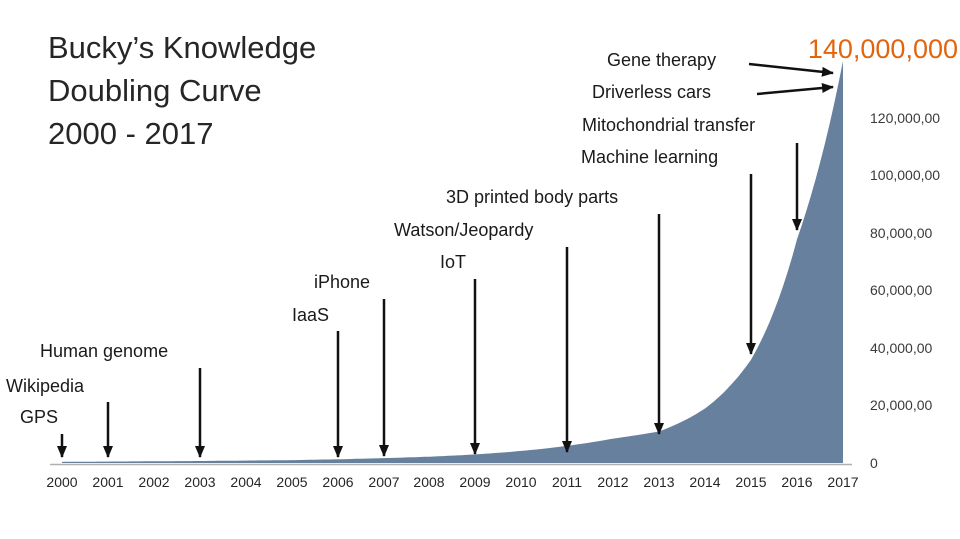  What do you see at coordinates (905, 175) in the screenshot?
I see `y-tick-100m: 100,000,00` at bounding box center [905, 175].